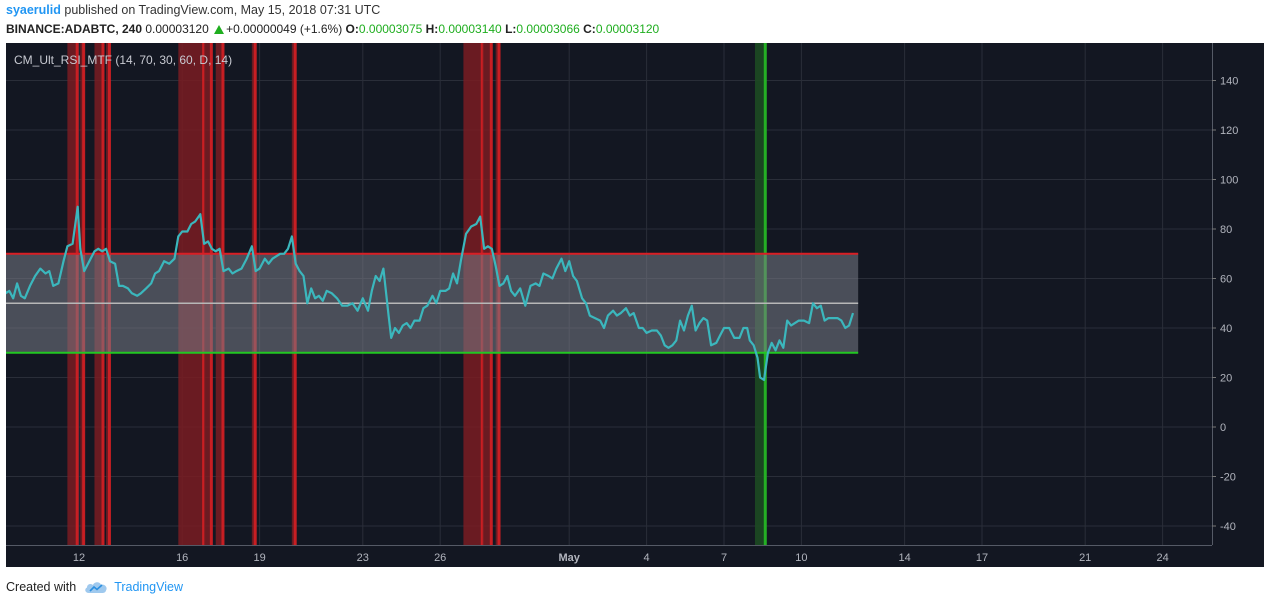 The image size is (1270, 604). I want to click on created-with-text: Created with, so click(41, 587).